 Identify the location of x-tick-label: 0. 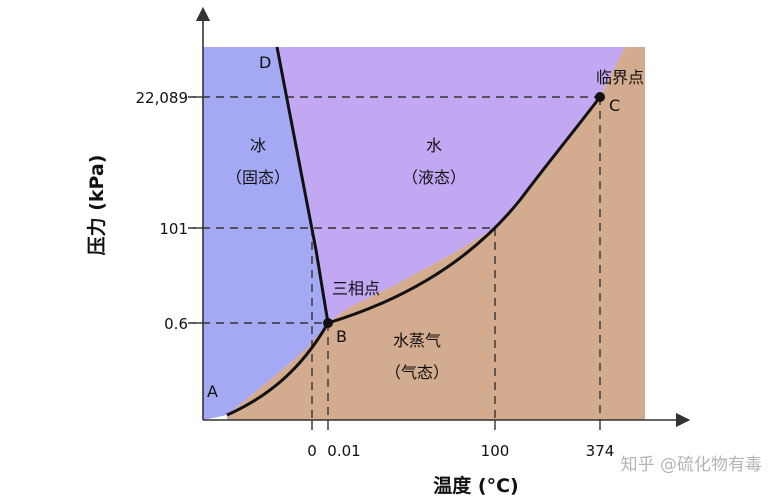
(312, 451).